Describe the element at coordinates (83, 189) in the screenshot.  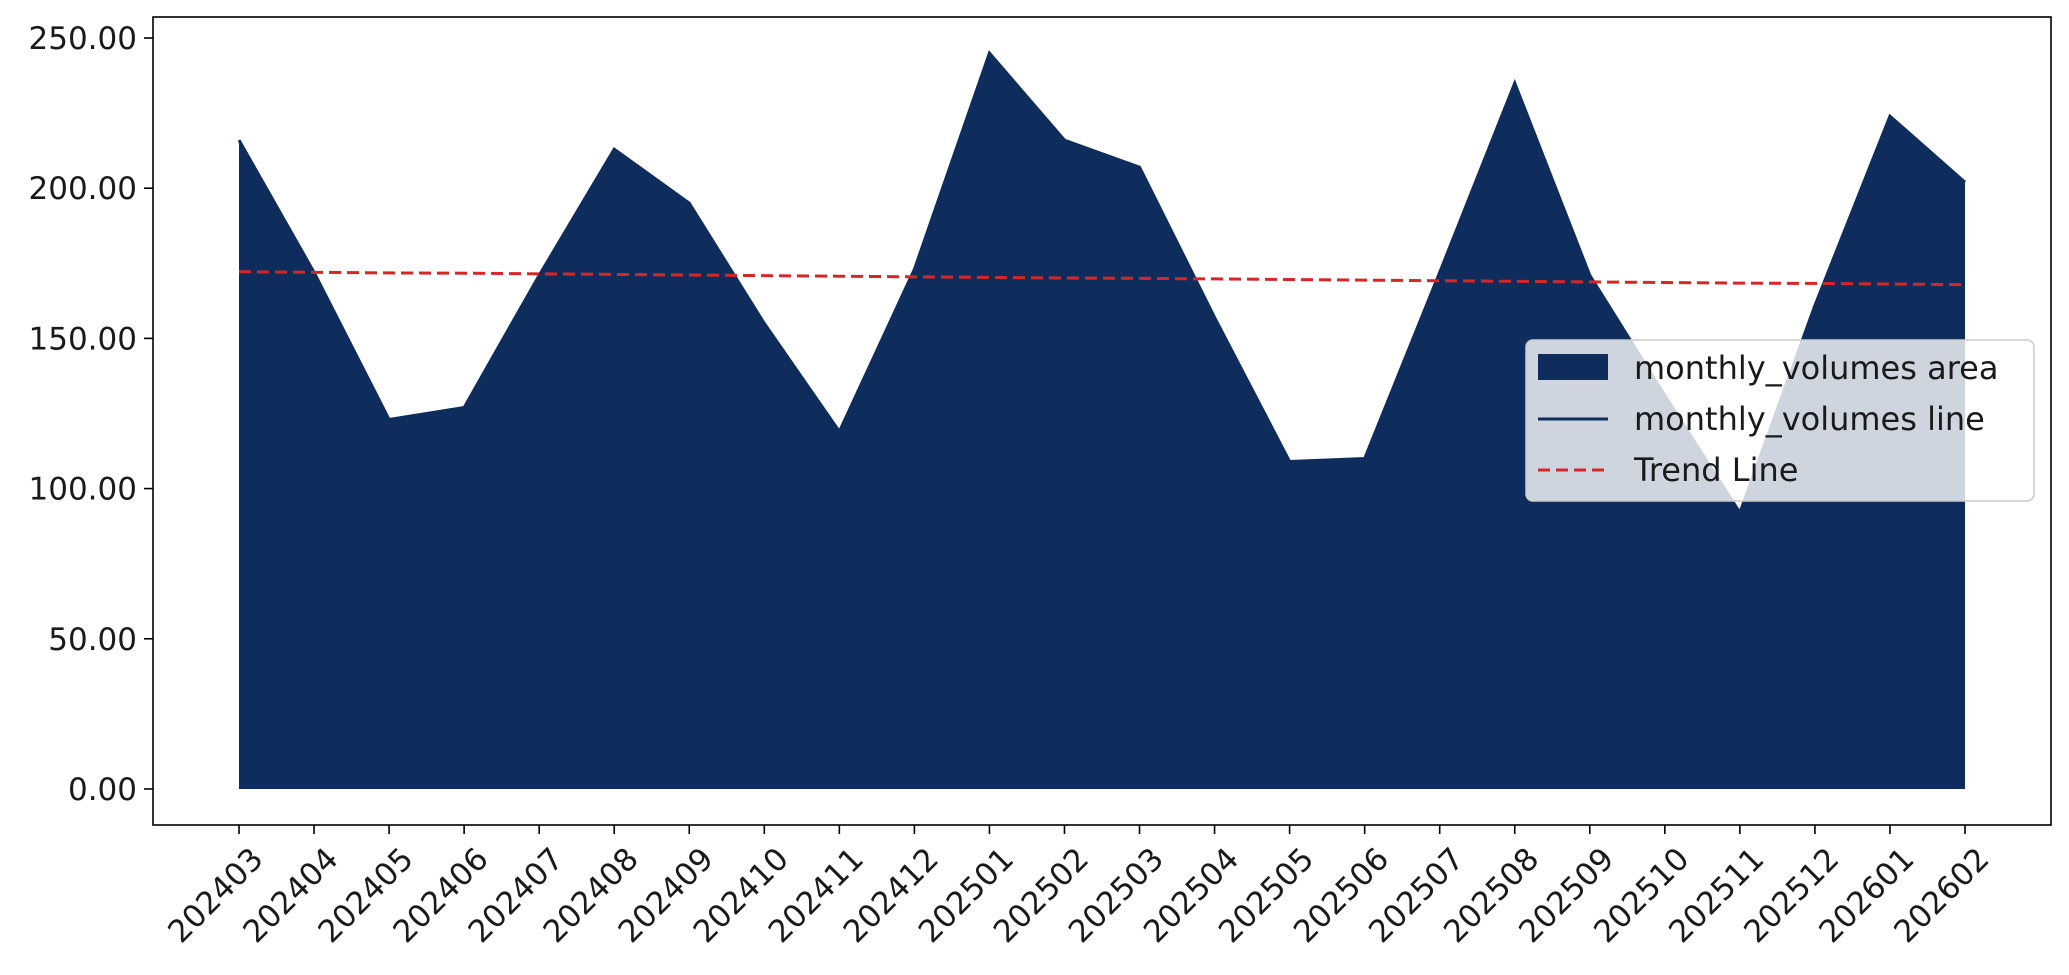
I see `y-tick-label: 200.00` at that location.